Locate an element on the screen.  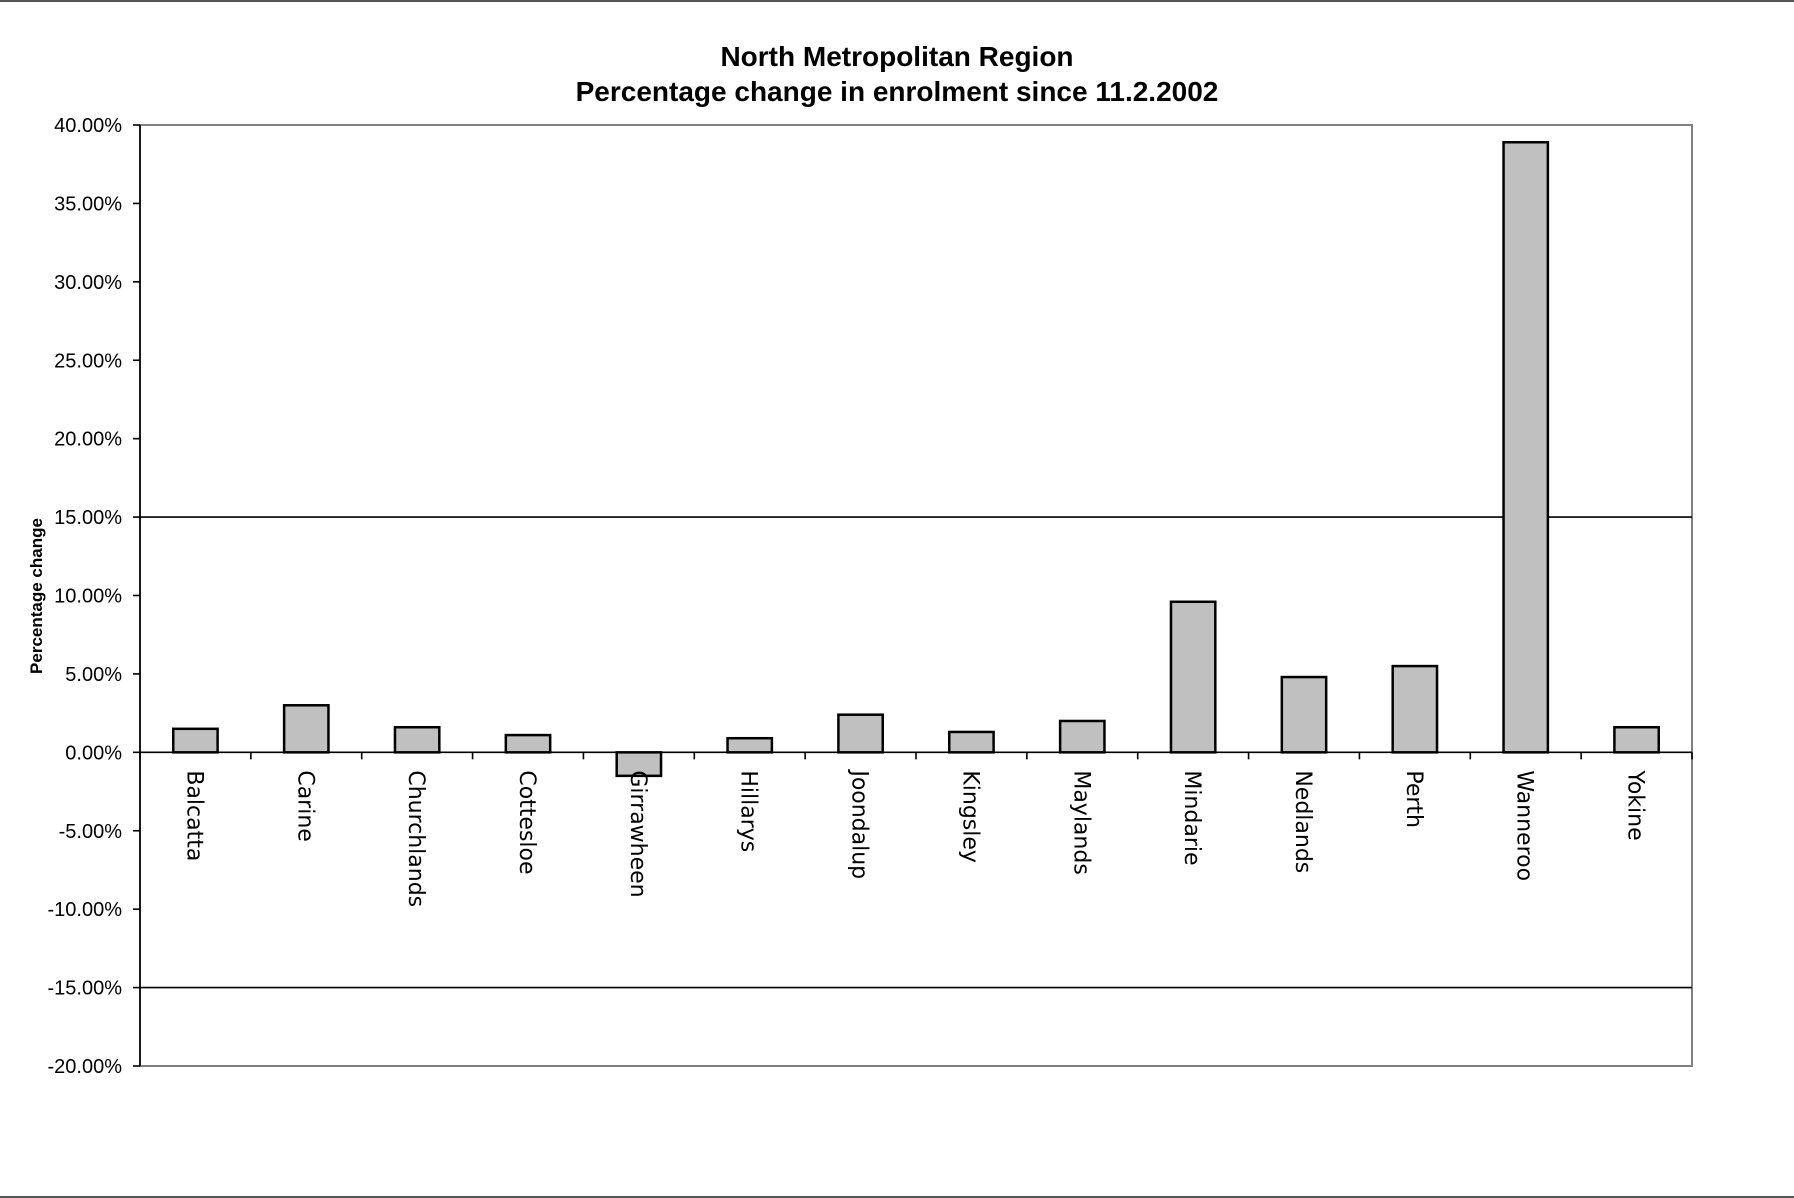
category-label-carine: Carine is located at coordinates (304, 805).